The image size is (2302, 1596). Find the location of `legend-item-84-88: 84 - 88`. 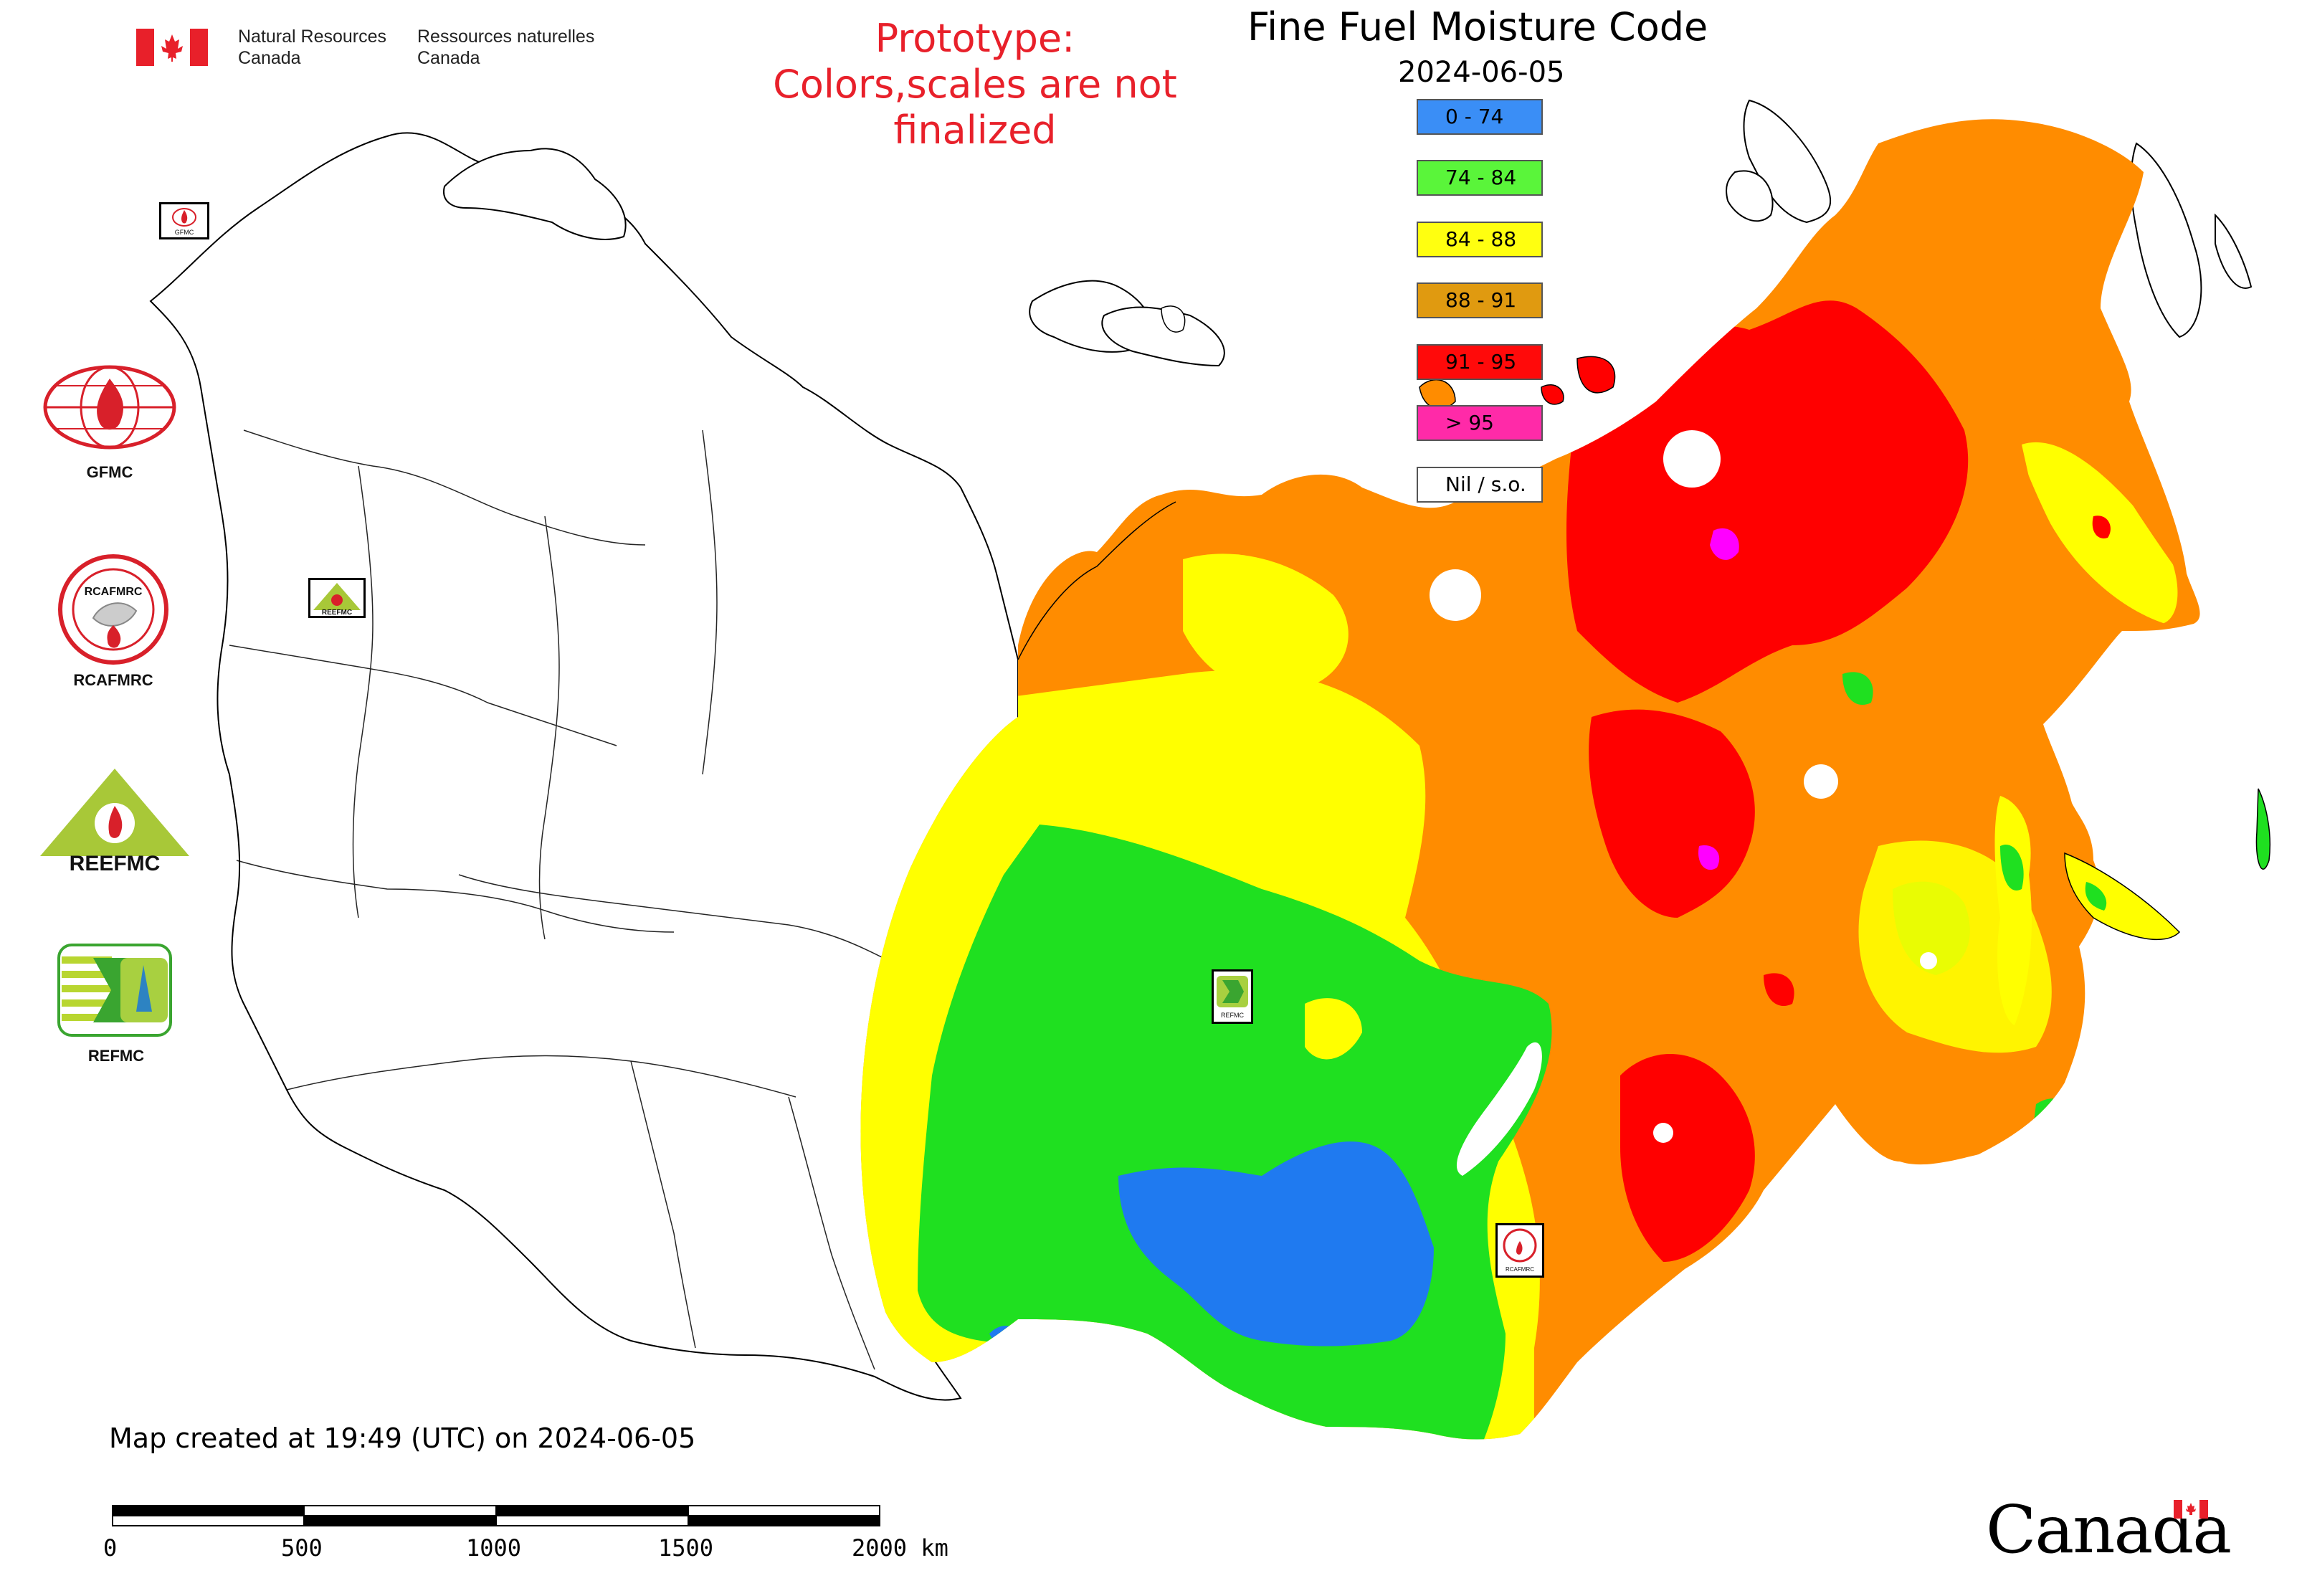

legend-item-84-88: 84 - 88 is located at coordinates (1480, 239).